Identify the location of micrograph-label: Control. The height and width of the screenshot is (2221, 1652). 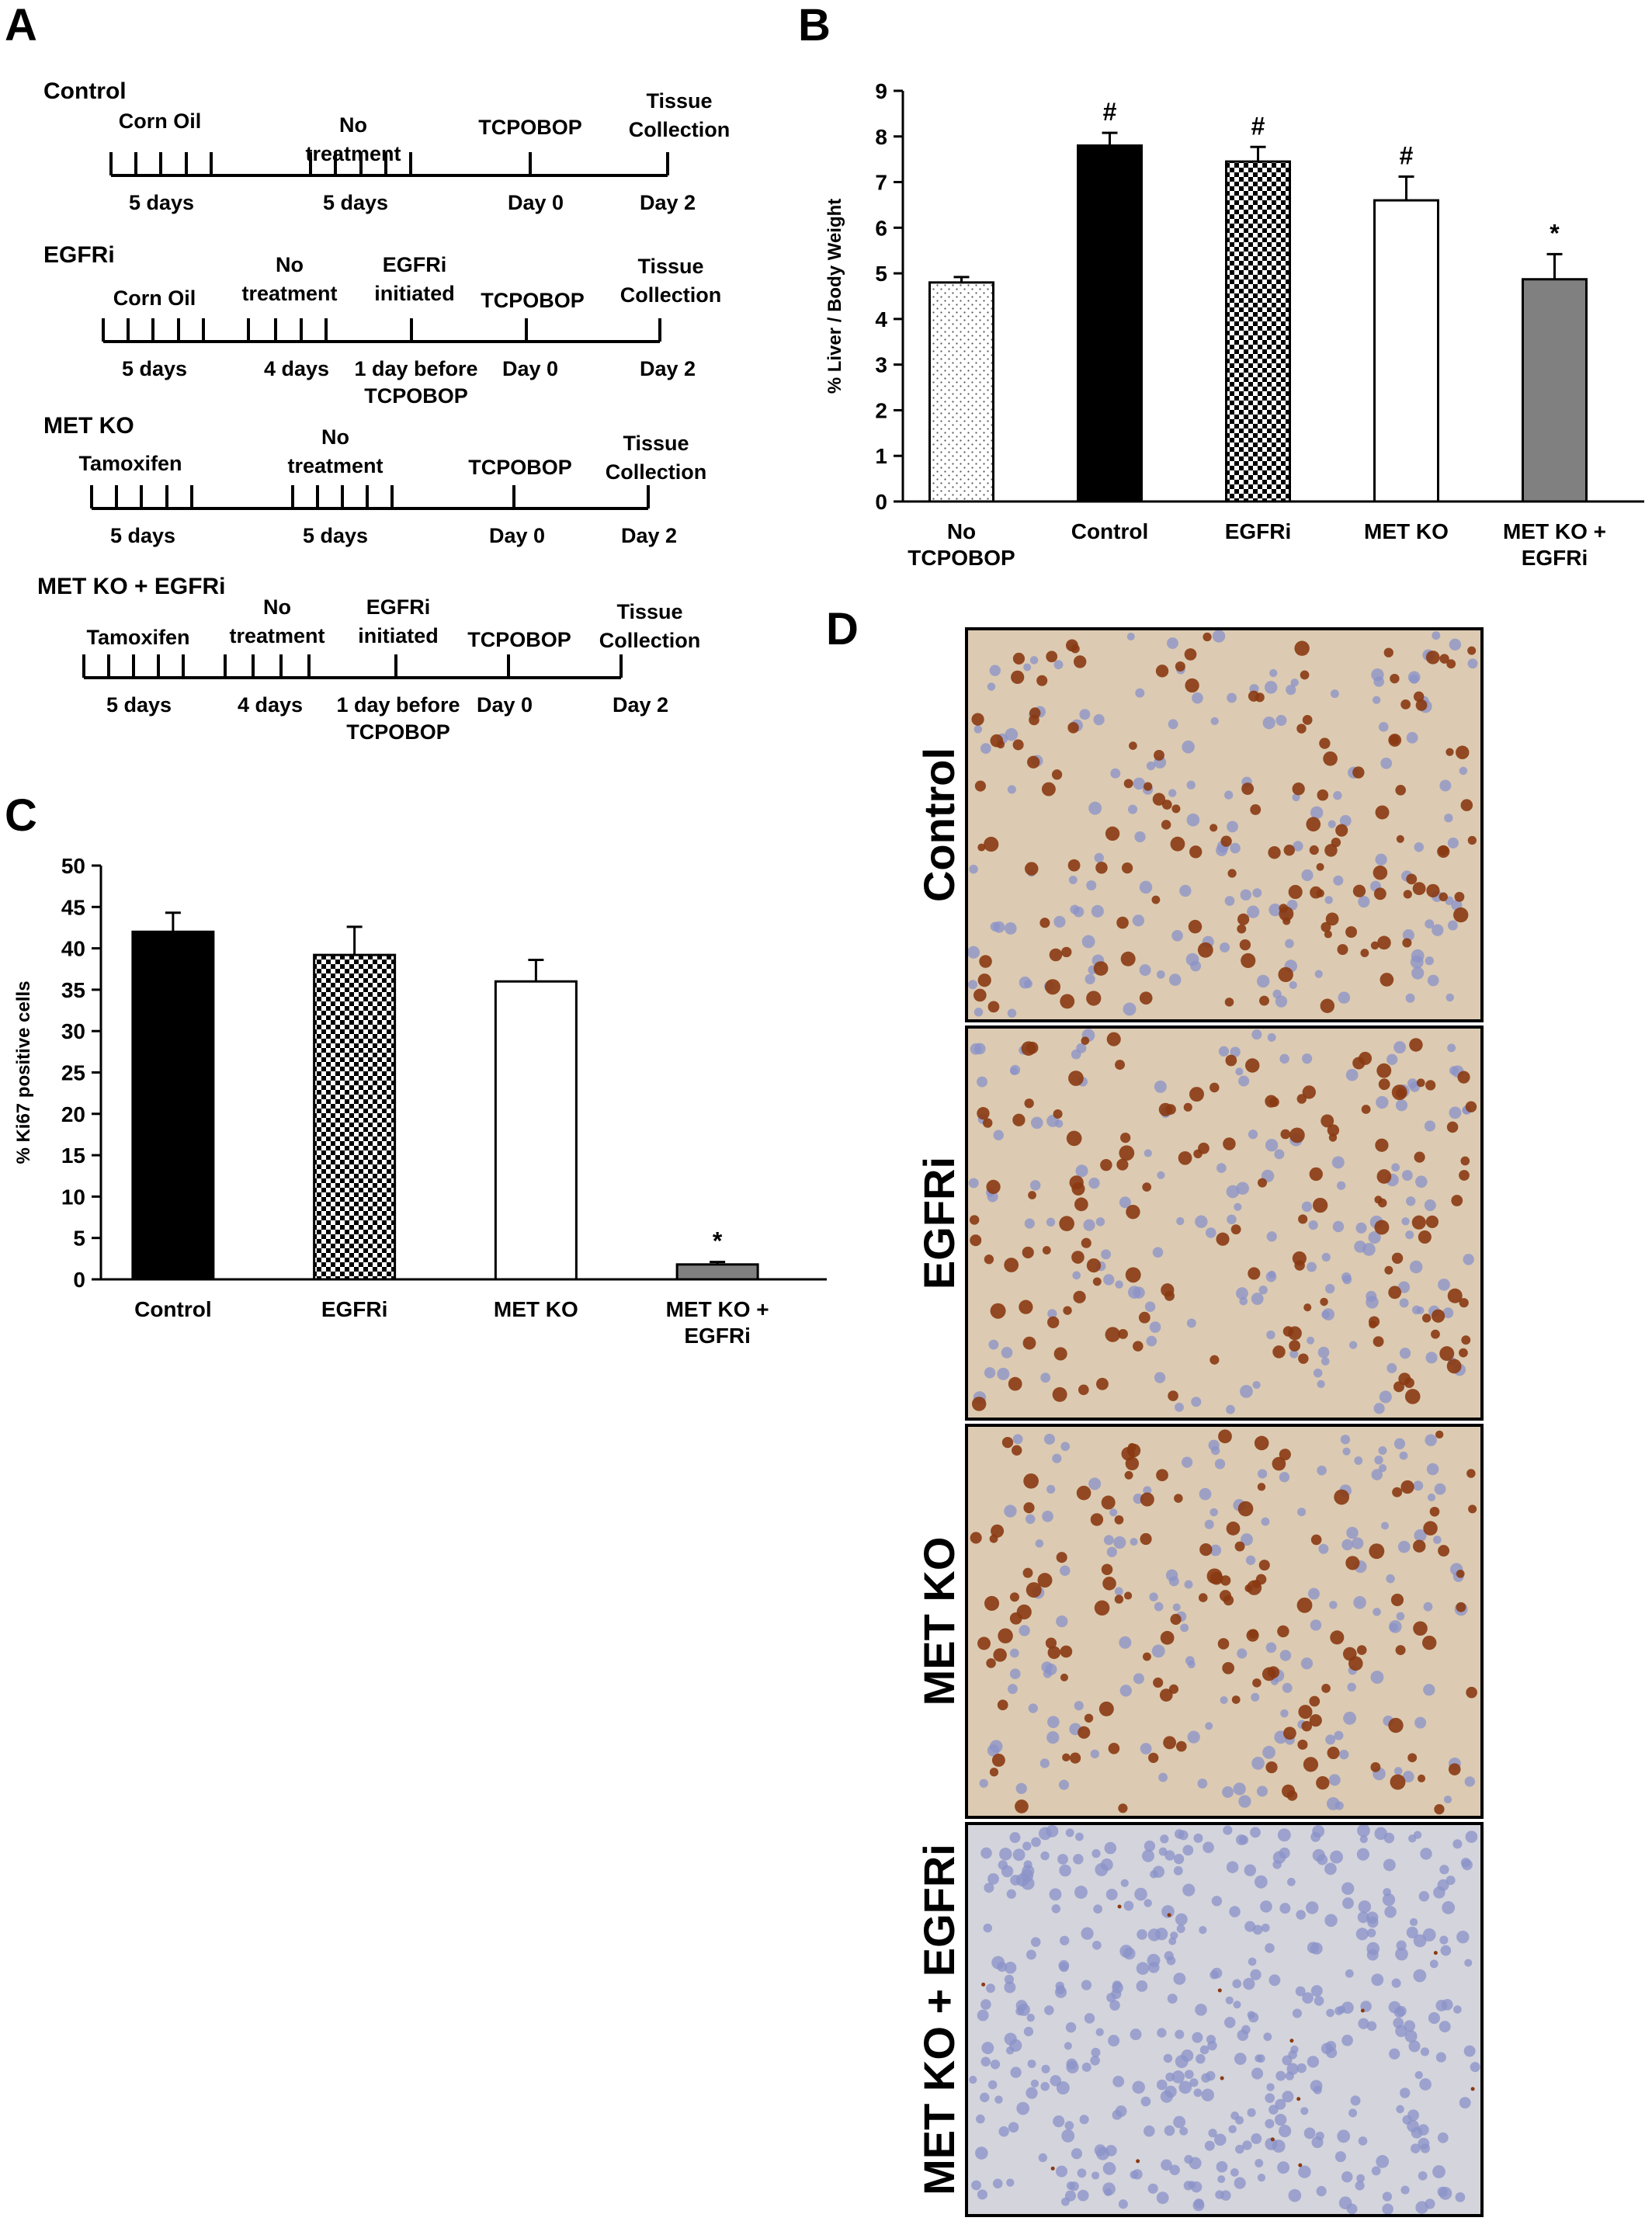
(938, 825).